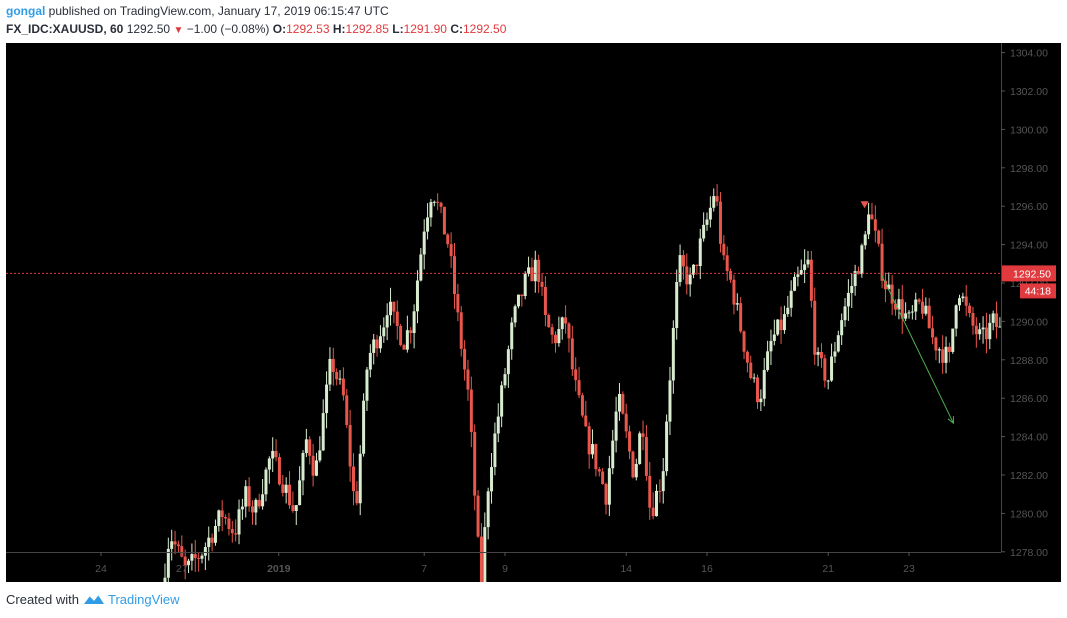 The image size is (1067, 618). Describe the element at coordinates (182, 569) in the screenshot. I see `time-tick-label-1: 27` at that location.